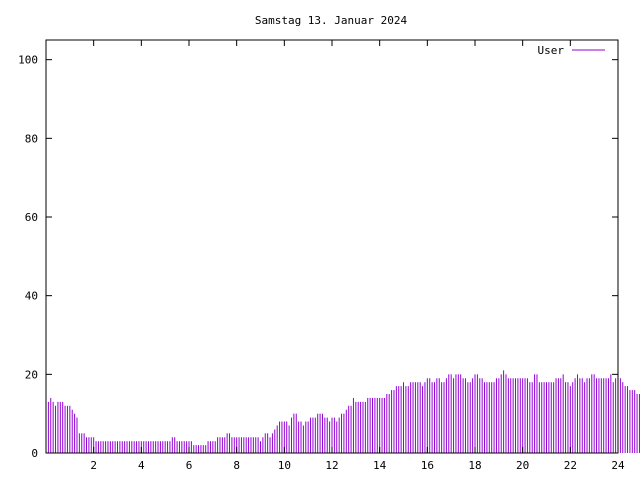 The image size is (640, 480). What do you see at coordinates (189, 465) in the screenshot?
I see `x-tick-label: 6` at bounding box center [189, 465].